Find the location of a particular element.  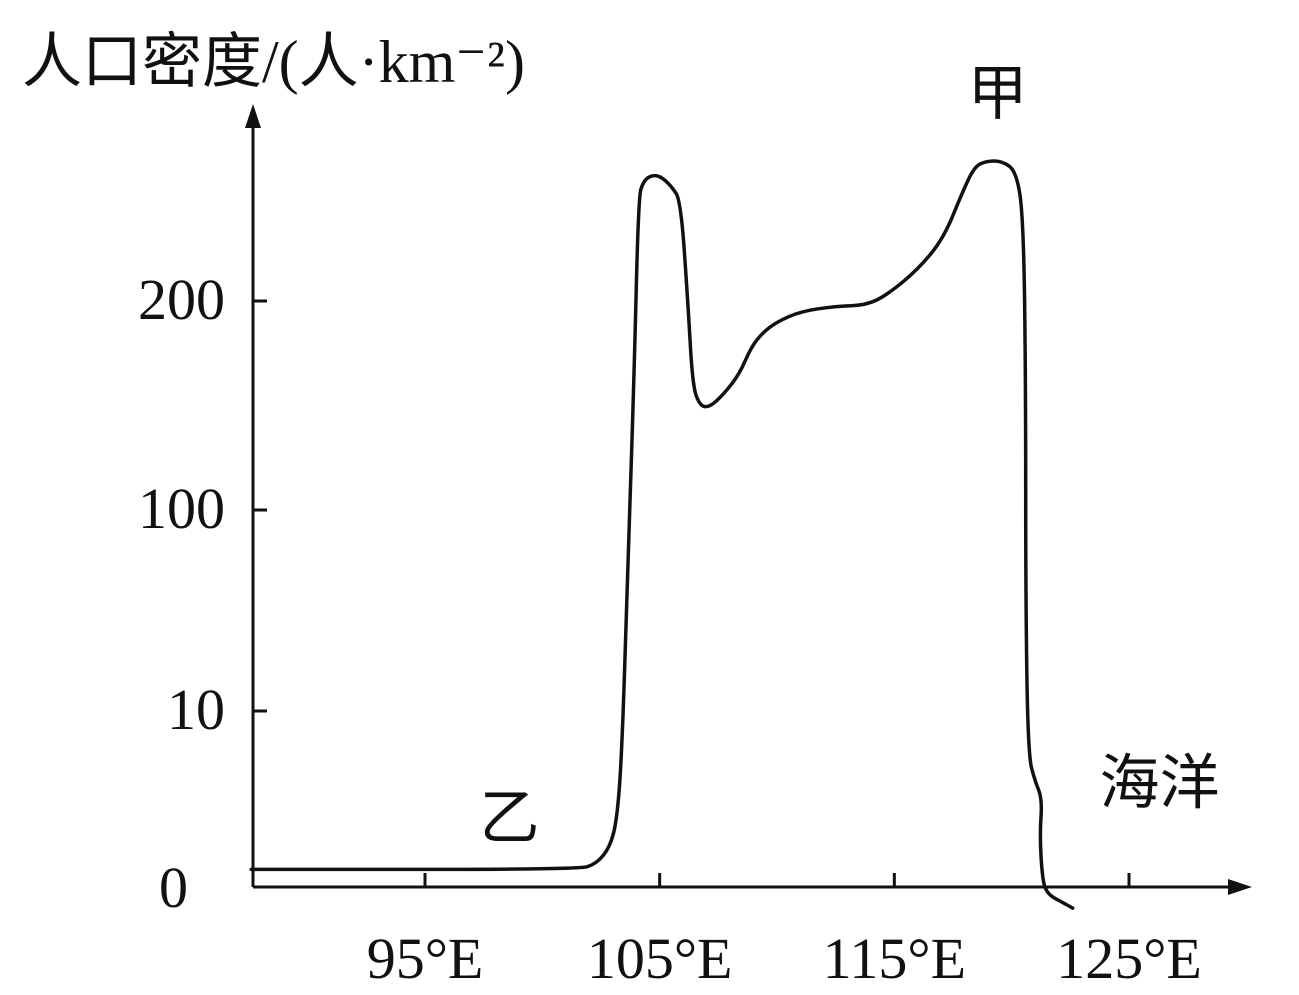

x-ticks: 95°E 105°E 115°E 125°E is located at coordinates (784, 932).